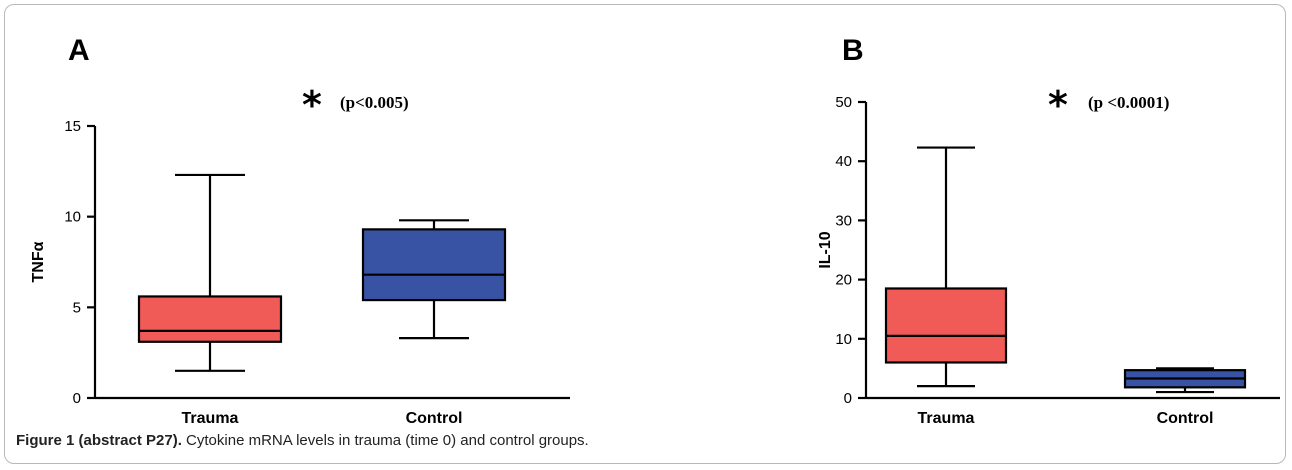 The image size is (1292, 470). I want to click on panel-b-y-tick-label: 20, so click(843, 280).